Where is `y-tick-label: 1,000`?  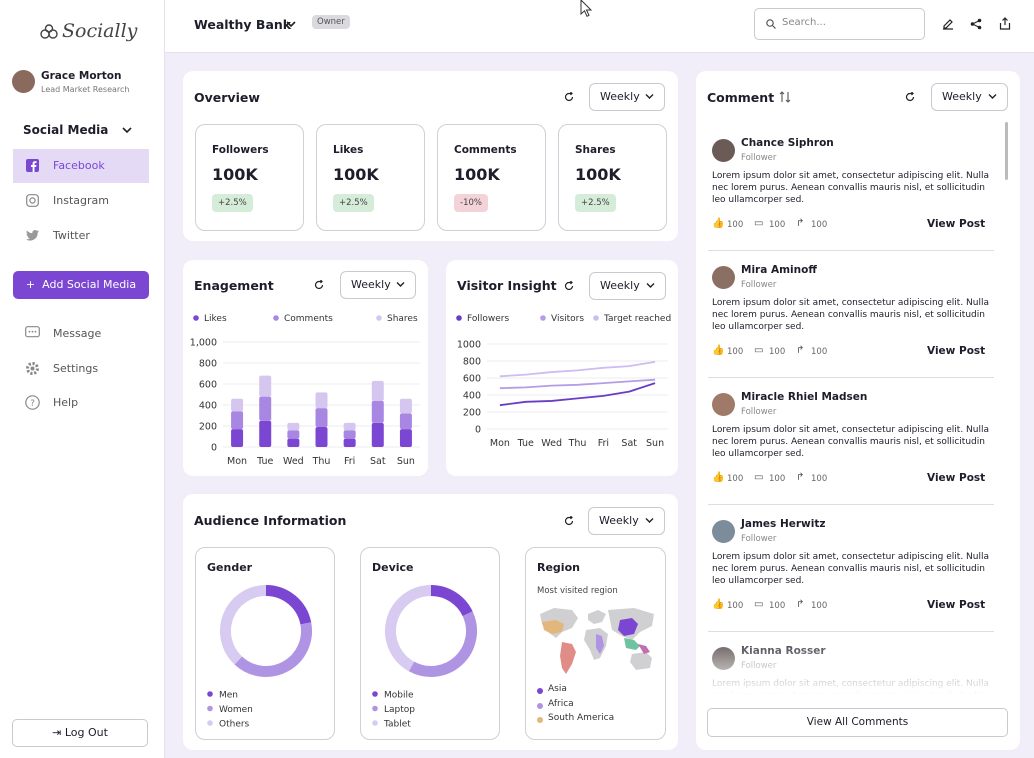
y-tick-label: 1,000 is located at coordinates (203, 343).